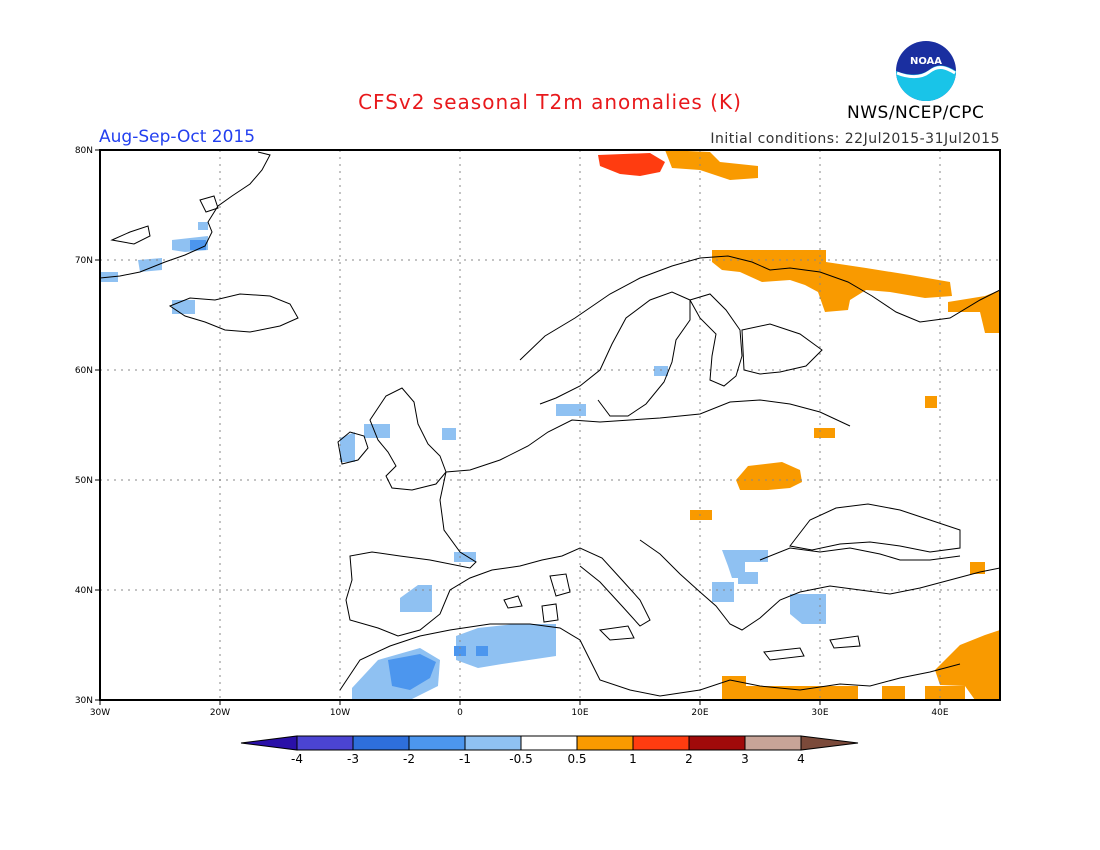 Image resolution: width=1100 pixels, height=850 pixels. Describe the element at coordinates (377, 431) in the screenshot. I see `anomaly-scotland` at that location.